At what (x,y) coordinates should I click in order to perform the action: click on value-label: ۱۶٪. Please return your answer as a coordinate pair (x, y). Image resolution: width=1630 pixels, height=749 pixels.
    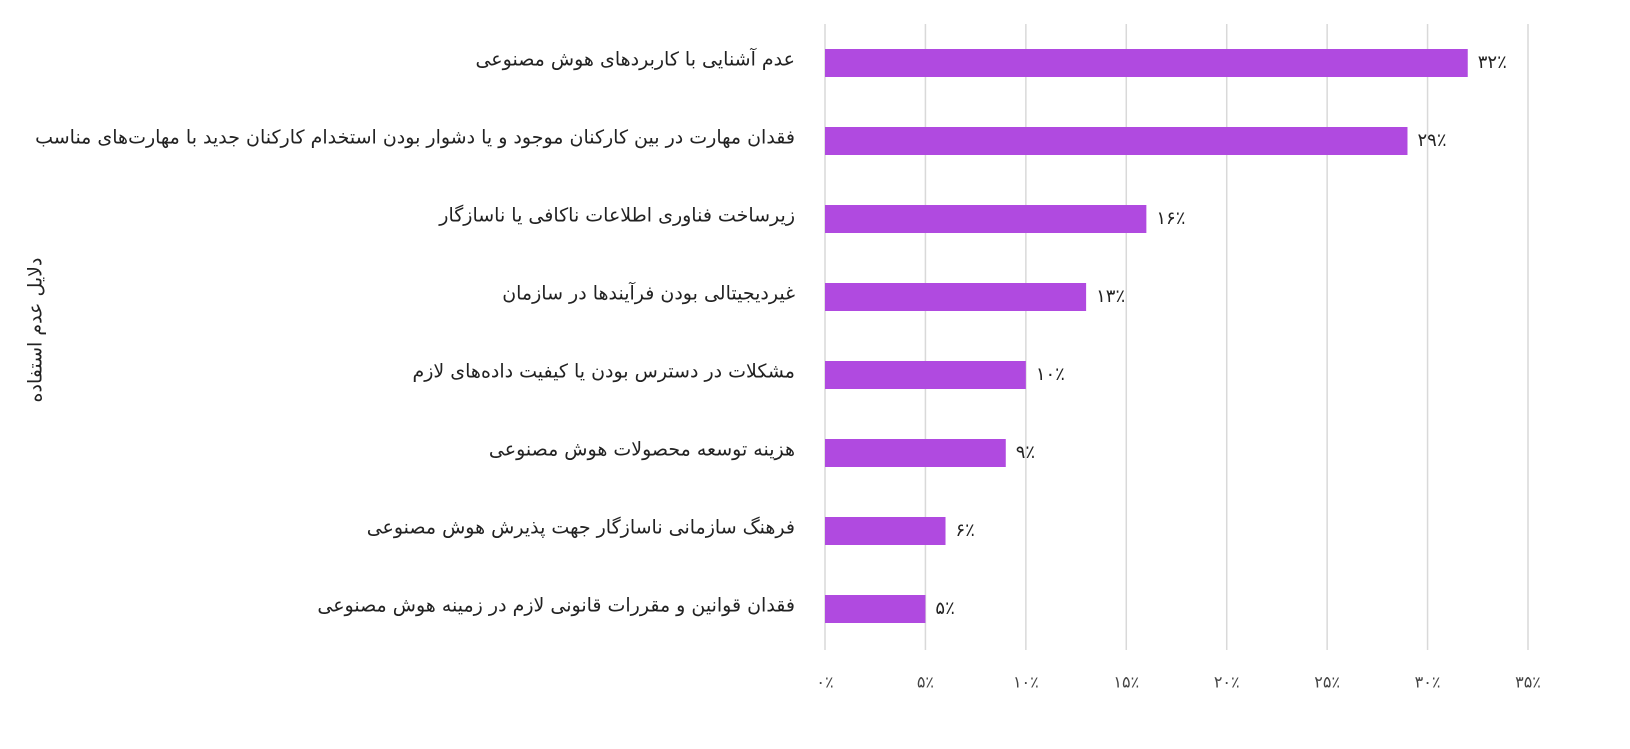
    Looking at the image, I should click on (1170, 218).